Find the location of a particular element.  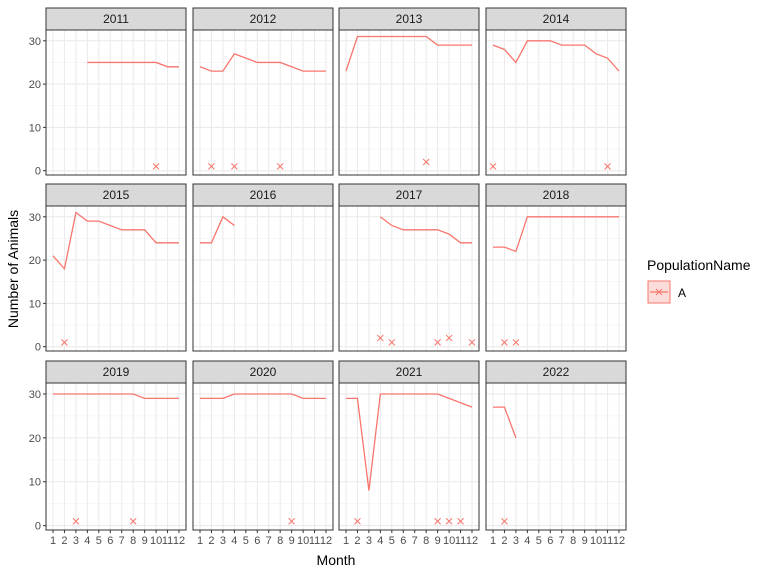

facet-strip-label: 2018 is located at coordinates (556, 195).